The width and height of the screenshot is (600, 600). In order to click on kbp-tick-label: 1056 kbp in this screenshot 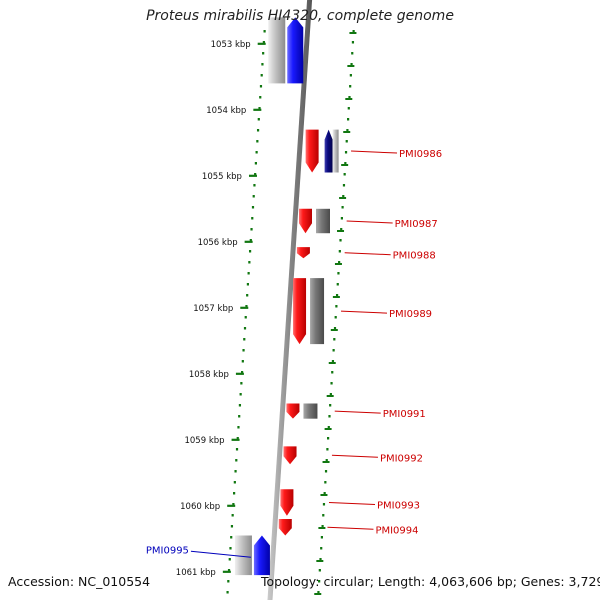, I will do `click(218, 243)`.